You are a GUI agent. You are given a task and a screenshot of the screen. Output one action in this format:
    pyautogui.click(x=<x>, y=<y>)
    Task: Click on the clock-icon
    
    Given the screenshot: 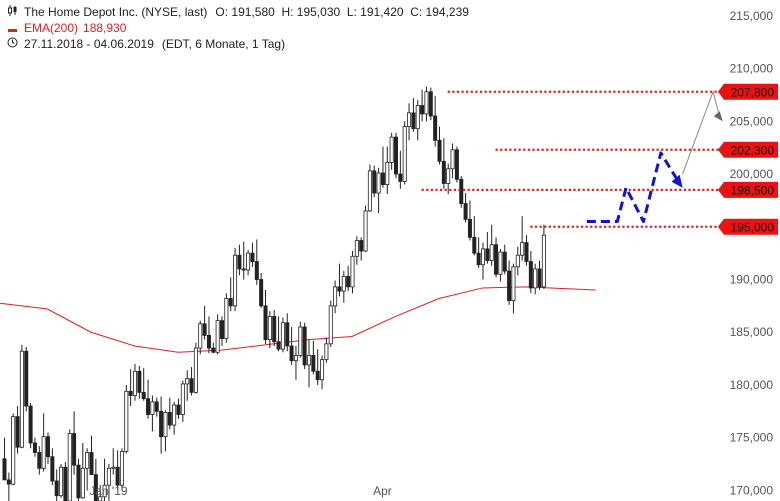 What is the action you would take?
    pyautogui.click(x=12, y=44)
    